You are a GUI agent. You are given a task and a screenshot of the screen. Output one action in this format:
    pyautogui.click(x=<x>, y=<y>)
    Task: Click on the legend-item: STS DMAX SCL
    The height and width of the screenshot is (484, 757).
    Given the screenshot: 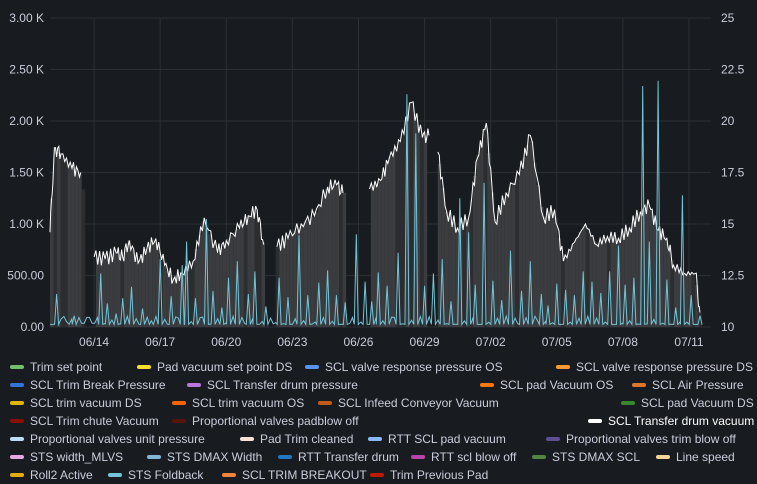 What is the action you would take?
    pyautogui.click(x=586, y=457)
    